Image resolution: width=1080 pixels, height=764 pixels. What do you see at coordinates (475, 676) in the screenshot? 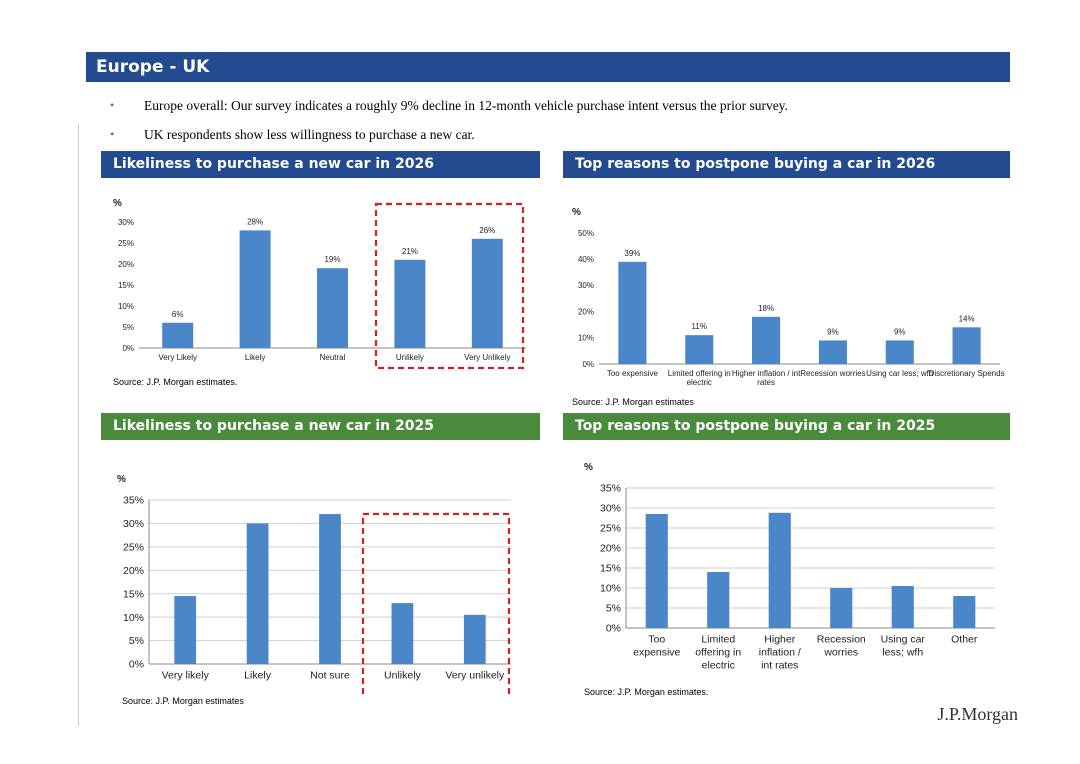
I see `x-category-label: Very unlikely` at bounding box center [475, 676].